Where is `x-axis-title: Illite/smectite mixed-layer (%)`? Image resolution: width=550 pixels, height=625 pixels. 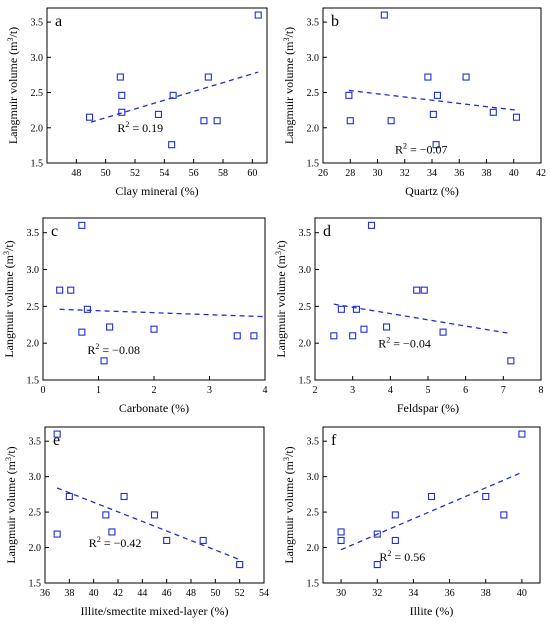
x-axis-title: Illite/smectite mixed-layer (%) is located at coordinates (155, 611).